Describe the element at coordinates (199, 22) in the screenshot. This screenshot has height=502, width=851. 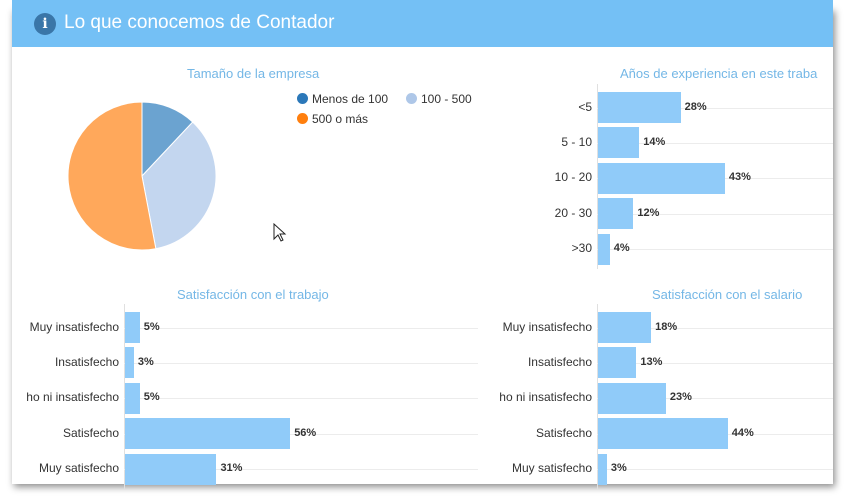
I see `page-title: Lo que conocemos de Contador` at that location.